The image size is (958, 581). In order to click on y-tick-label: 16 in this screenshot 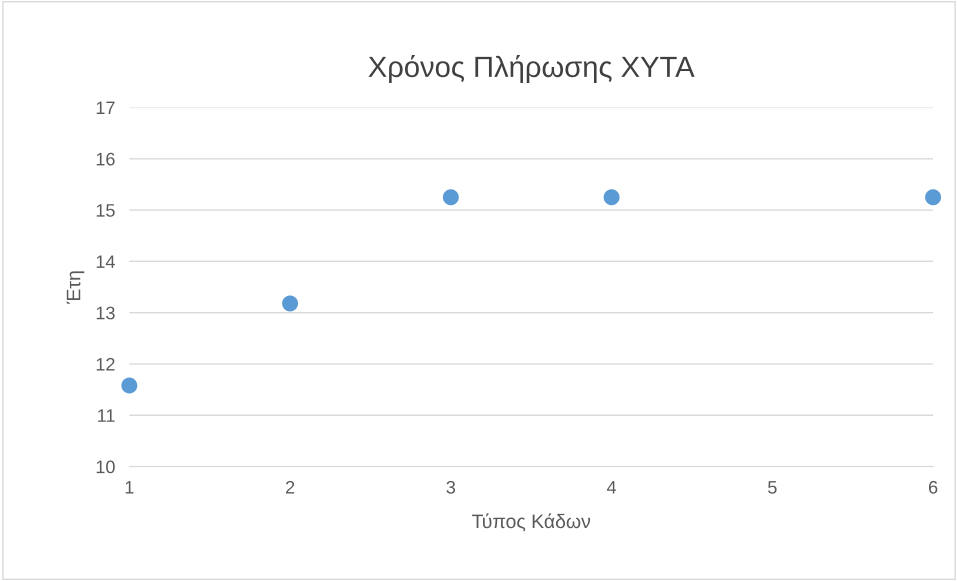, I will do `click(105, 159)`.